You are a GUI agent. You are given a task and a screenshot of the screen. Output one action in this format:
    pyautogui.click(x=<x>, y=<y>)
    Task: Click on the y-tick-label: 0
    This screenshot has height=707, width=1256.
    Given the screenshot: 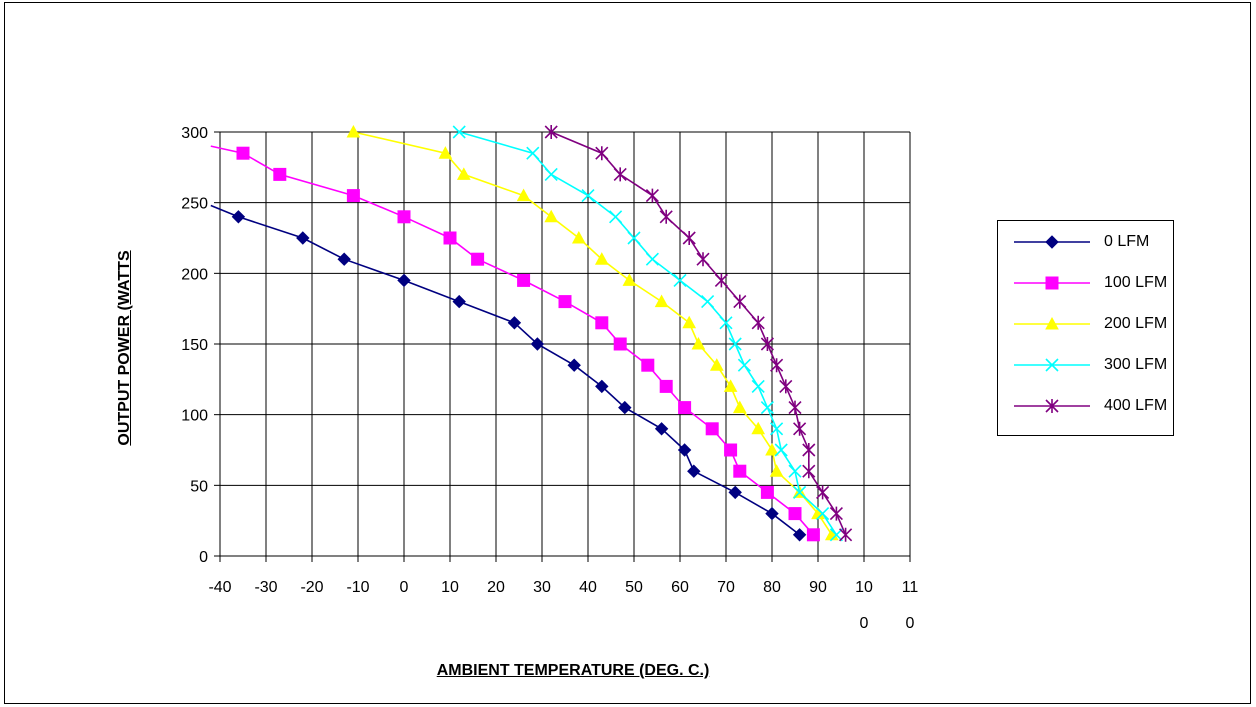 What is the action you would take?
    pyautogui.click(x=203, y=557)
    